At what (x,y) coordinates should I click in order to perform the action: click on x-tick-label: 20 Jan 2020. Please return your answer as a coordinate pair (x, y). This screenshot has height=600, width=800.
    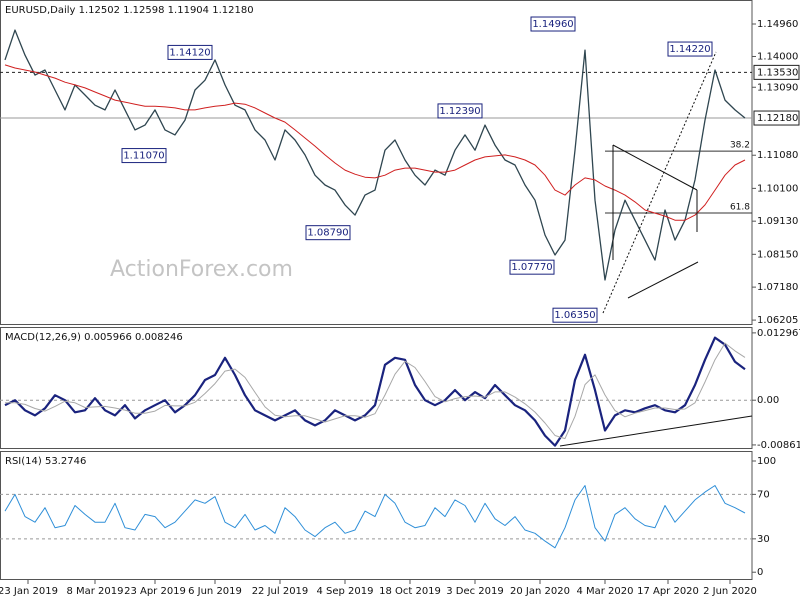
    Looking at the image, I should click on (540, 591).